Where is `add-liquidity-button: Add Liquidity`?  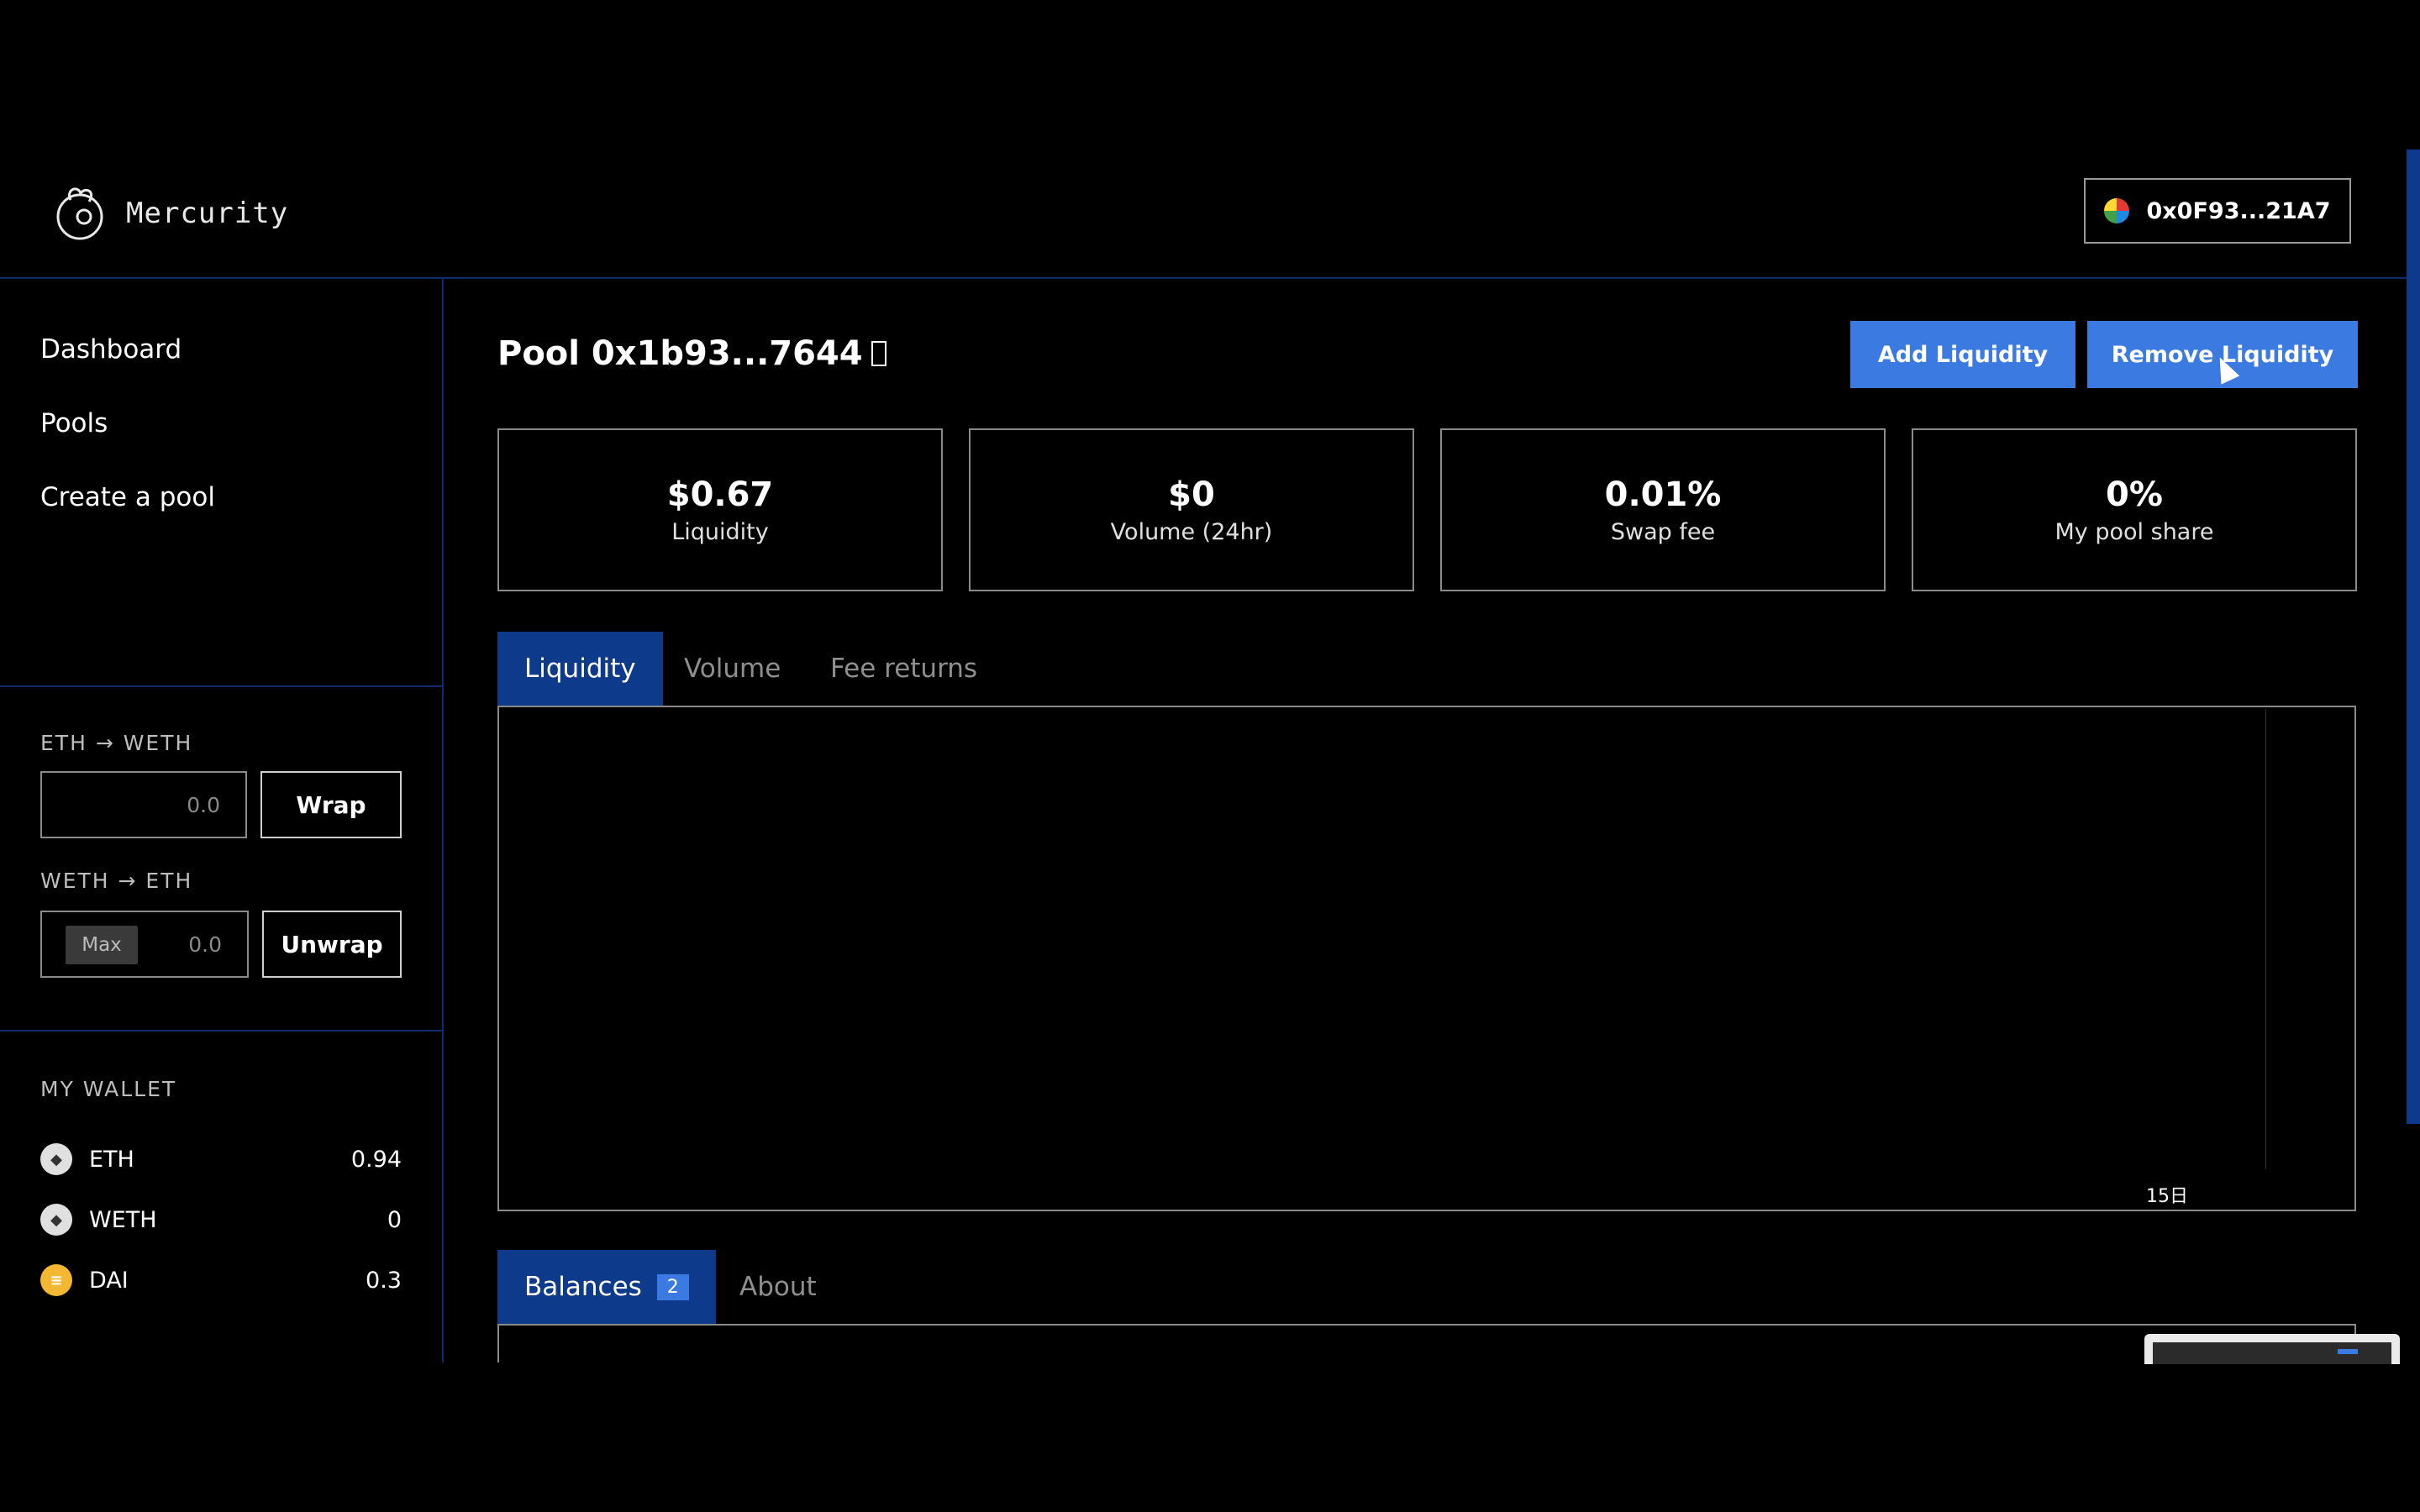
add-liquidity-button: Add Liquidity is located at coordinates (1963, 354).